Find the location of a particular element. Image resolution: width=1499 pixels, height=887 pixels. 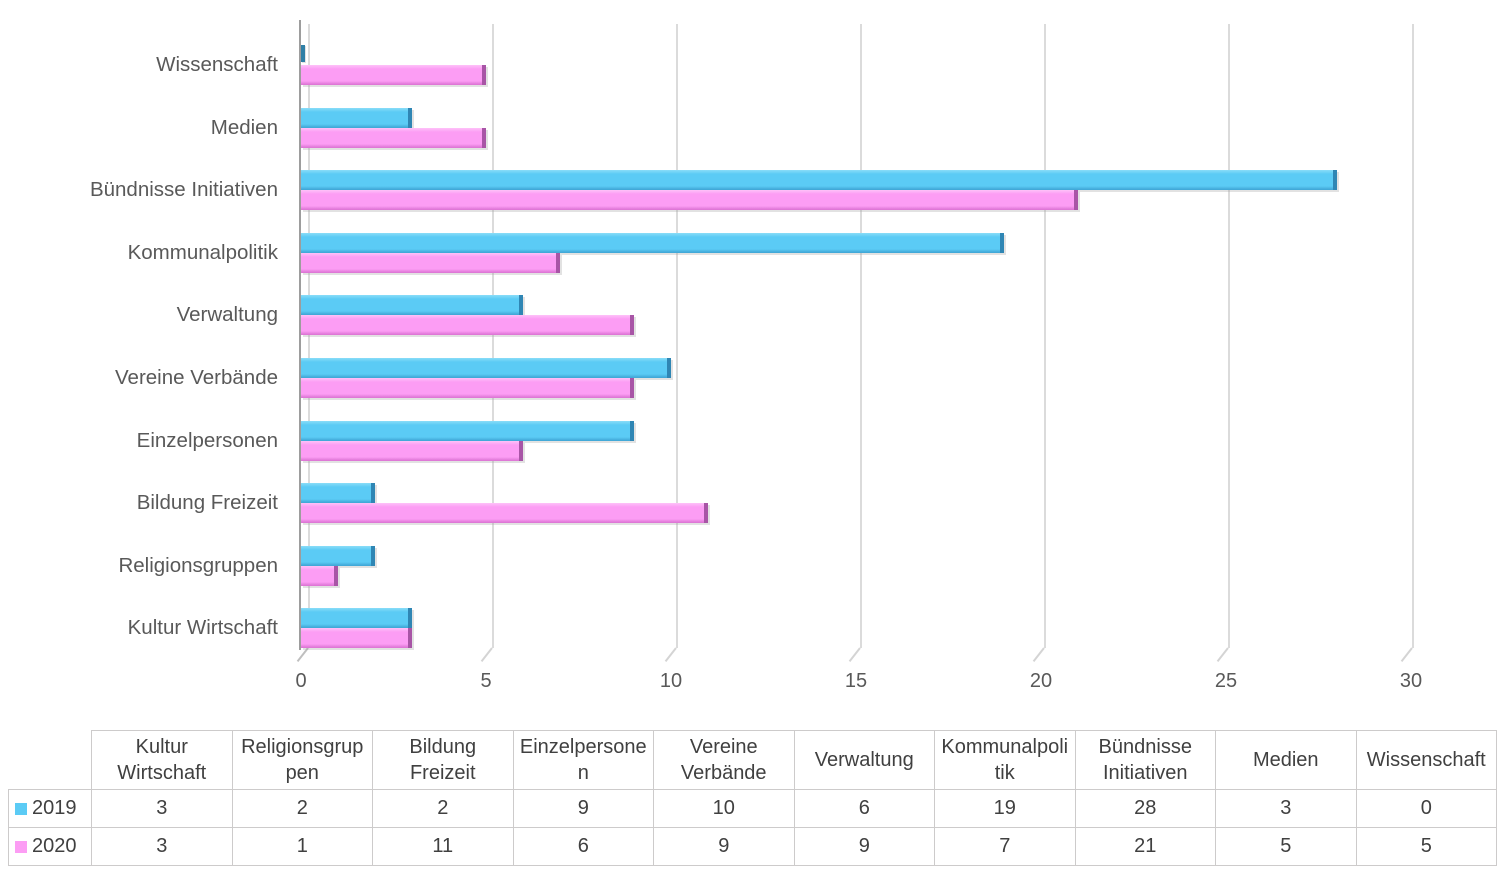

x-axis-tick-label: 20 is located at coordinates (1041, 681).